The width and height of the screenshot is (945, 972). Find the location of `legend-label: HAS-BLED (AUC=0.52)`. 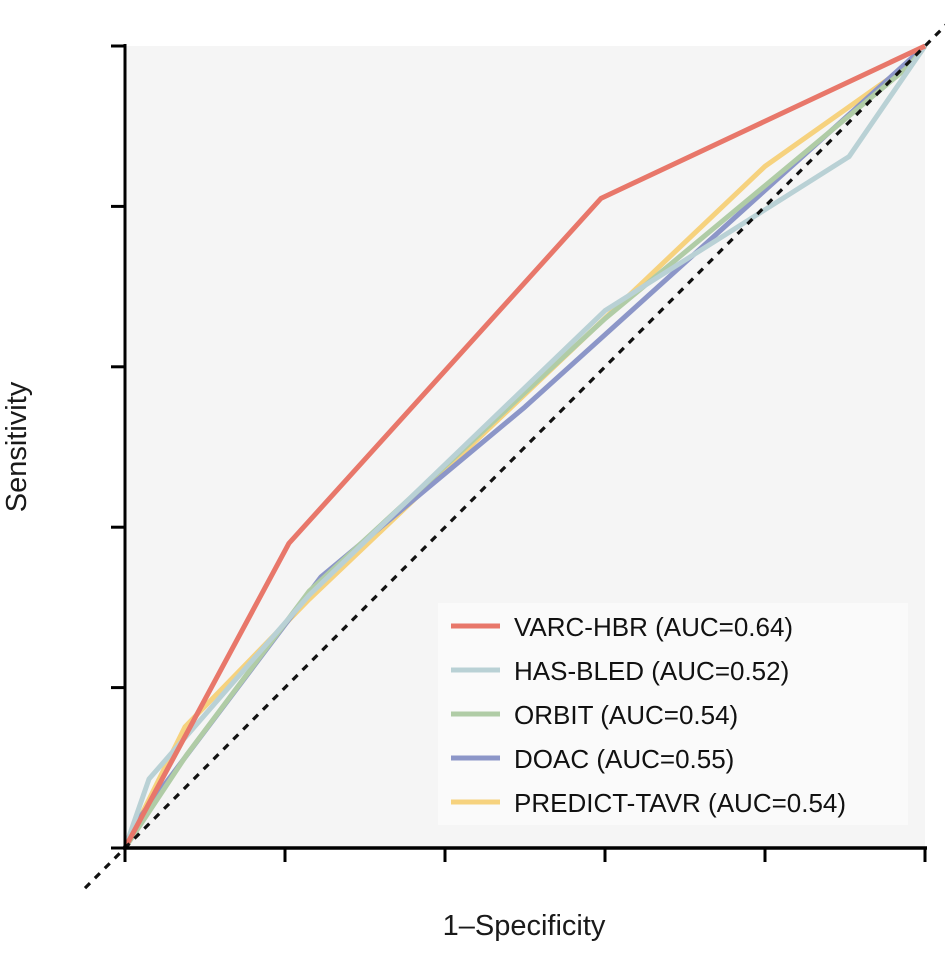

legend-label: HAS-BLED (AUC=0.52) is located at coordinates (651, 671).